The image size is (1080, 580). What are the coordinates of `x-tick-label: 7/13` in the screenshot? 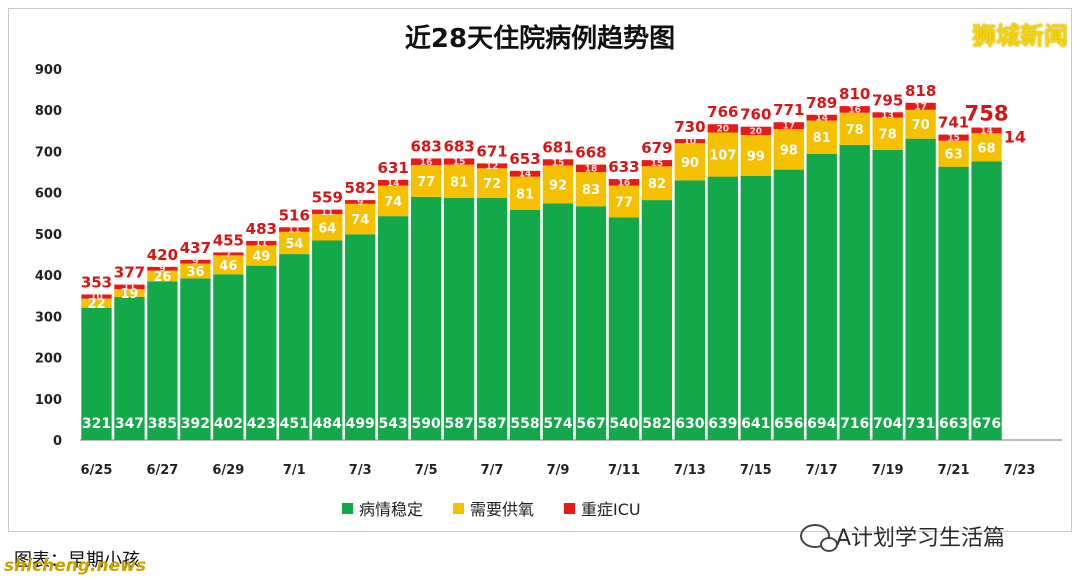 It's located at (690, 470).